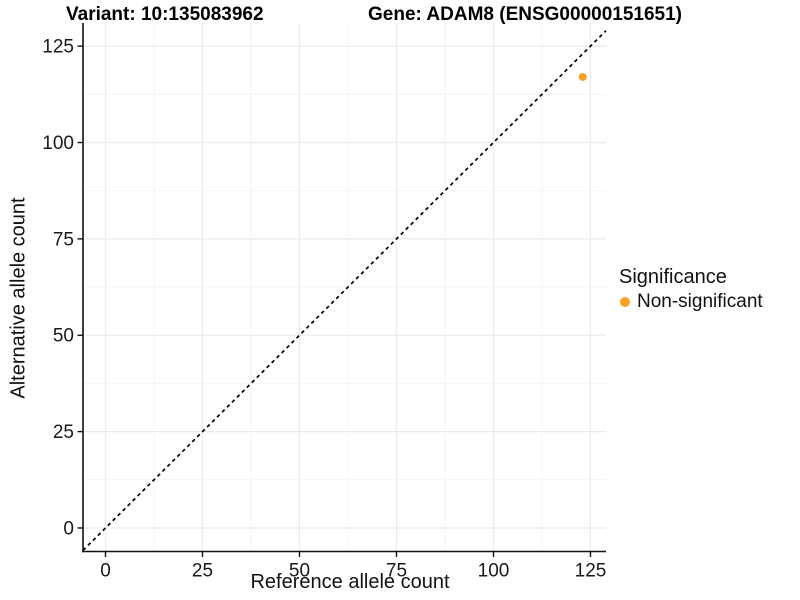 The width and height of the screenshot is (800, 600). Describe the element at coordinates (525, 14) in the screenshot. I see `plot-title-gene: Gene: ADAM8 (ENSG00000151651)` at that location.